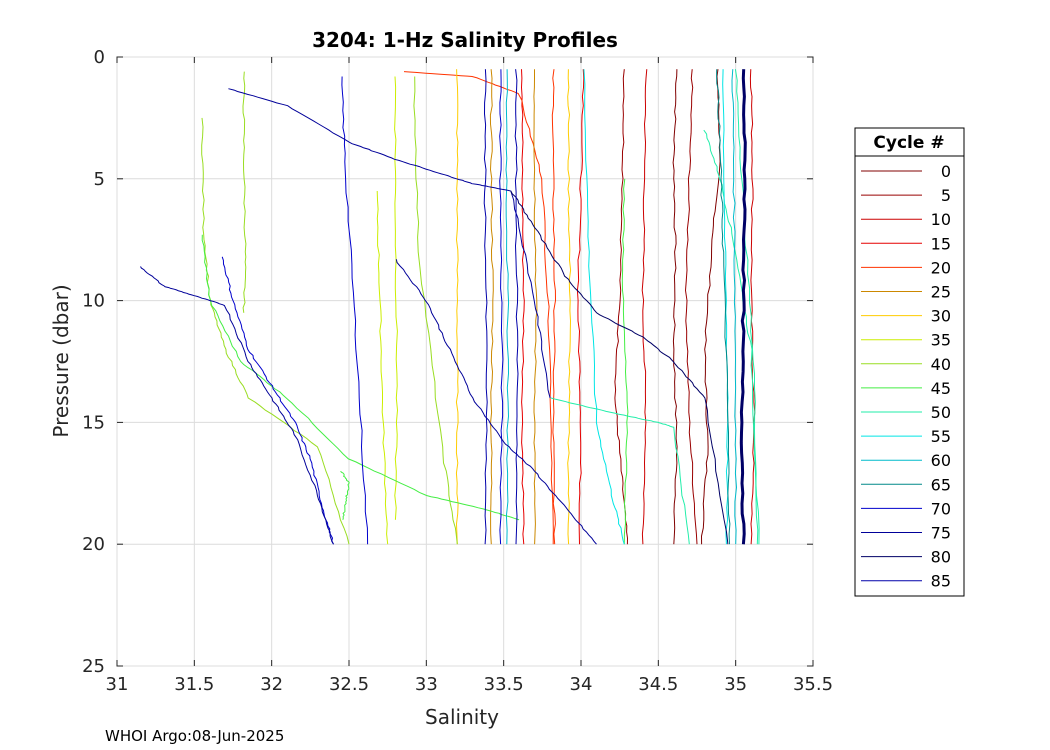 Image resolution: width=1050 pixels, height=750 pixels. What do you see at coordinates (908, 143) in the screenshot?
I see `legend-title: Cycle #` at bounding box center [908, 143].